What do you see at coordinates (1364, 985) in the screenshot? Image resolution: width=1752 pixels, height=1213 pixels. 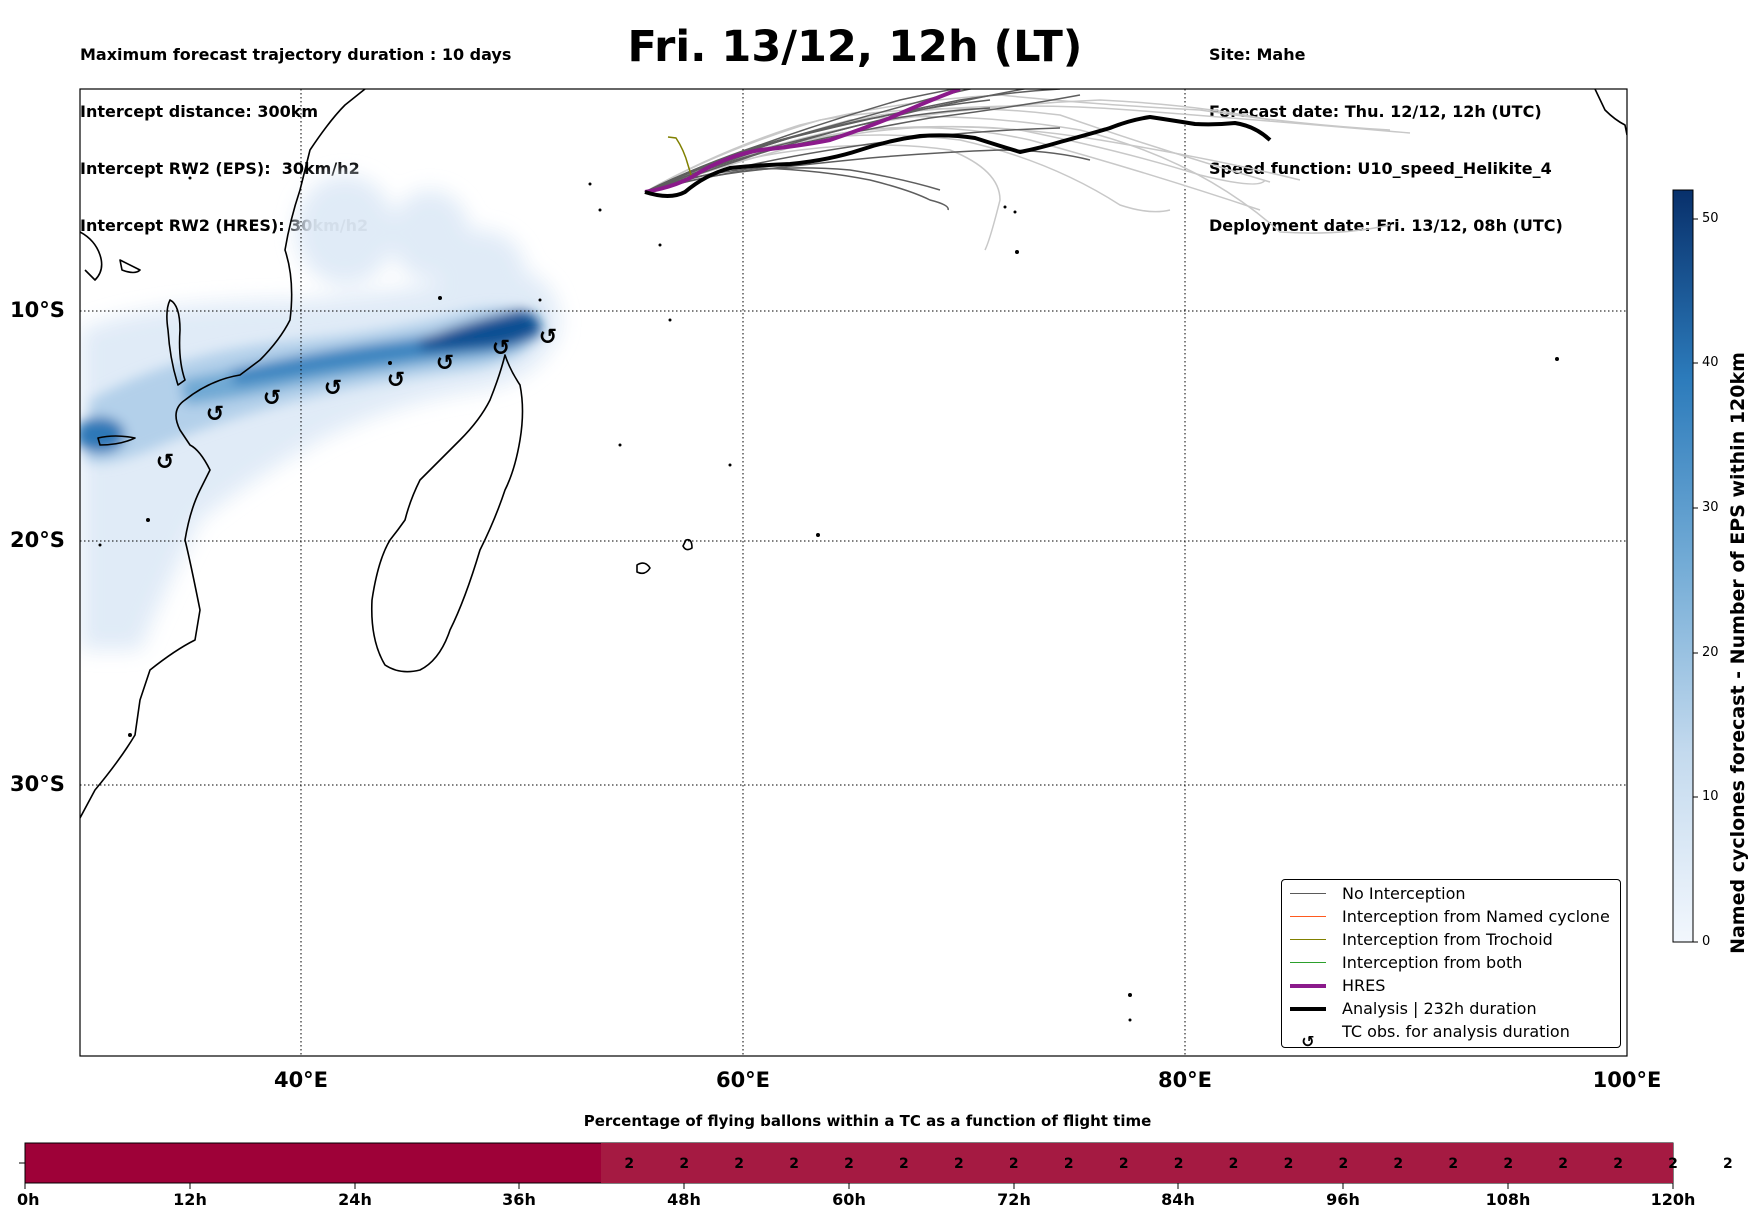 I see `legend-label: HRES` at bounding box center [1364, 985].